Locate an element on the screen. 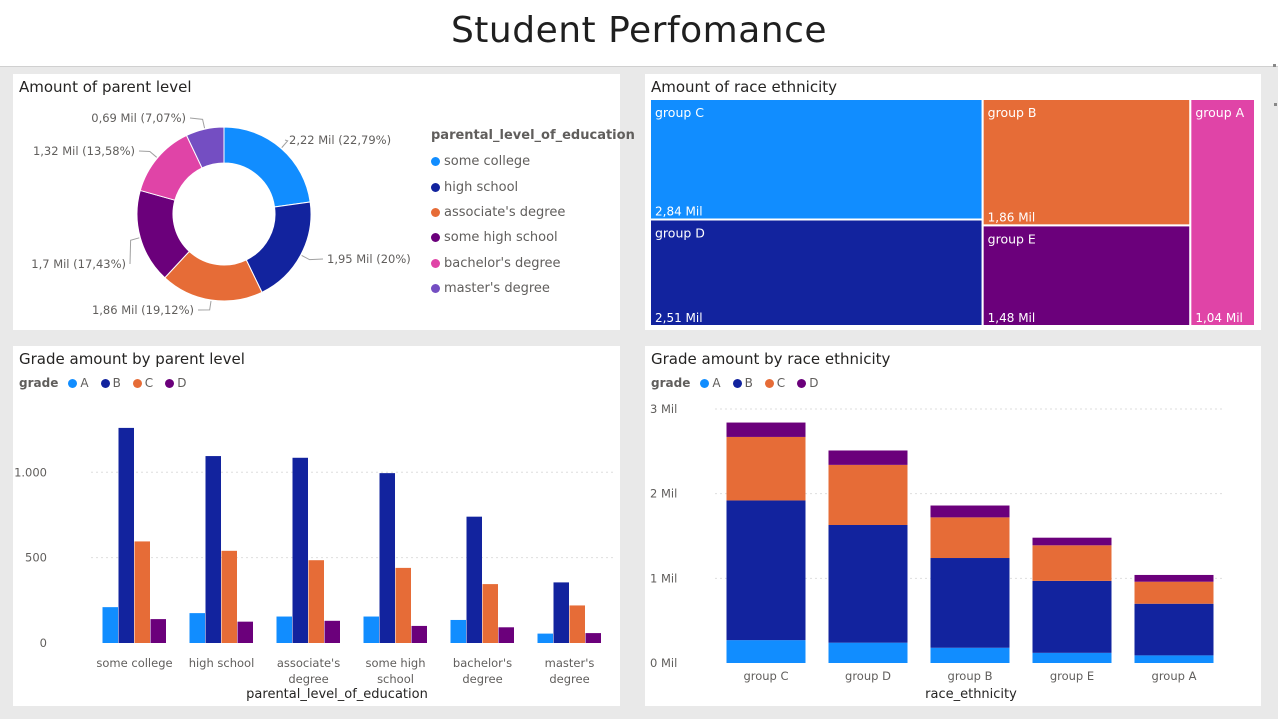 This screenshot has height=719, width=1278. bar-group-b-a is located at coordinates (970, 655).